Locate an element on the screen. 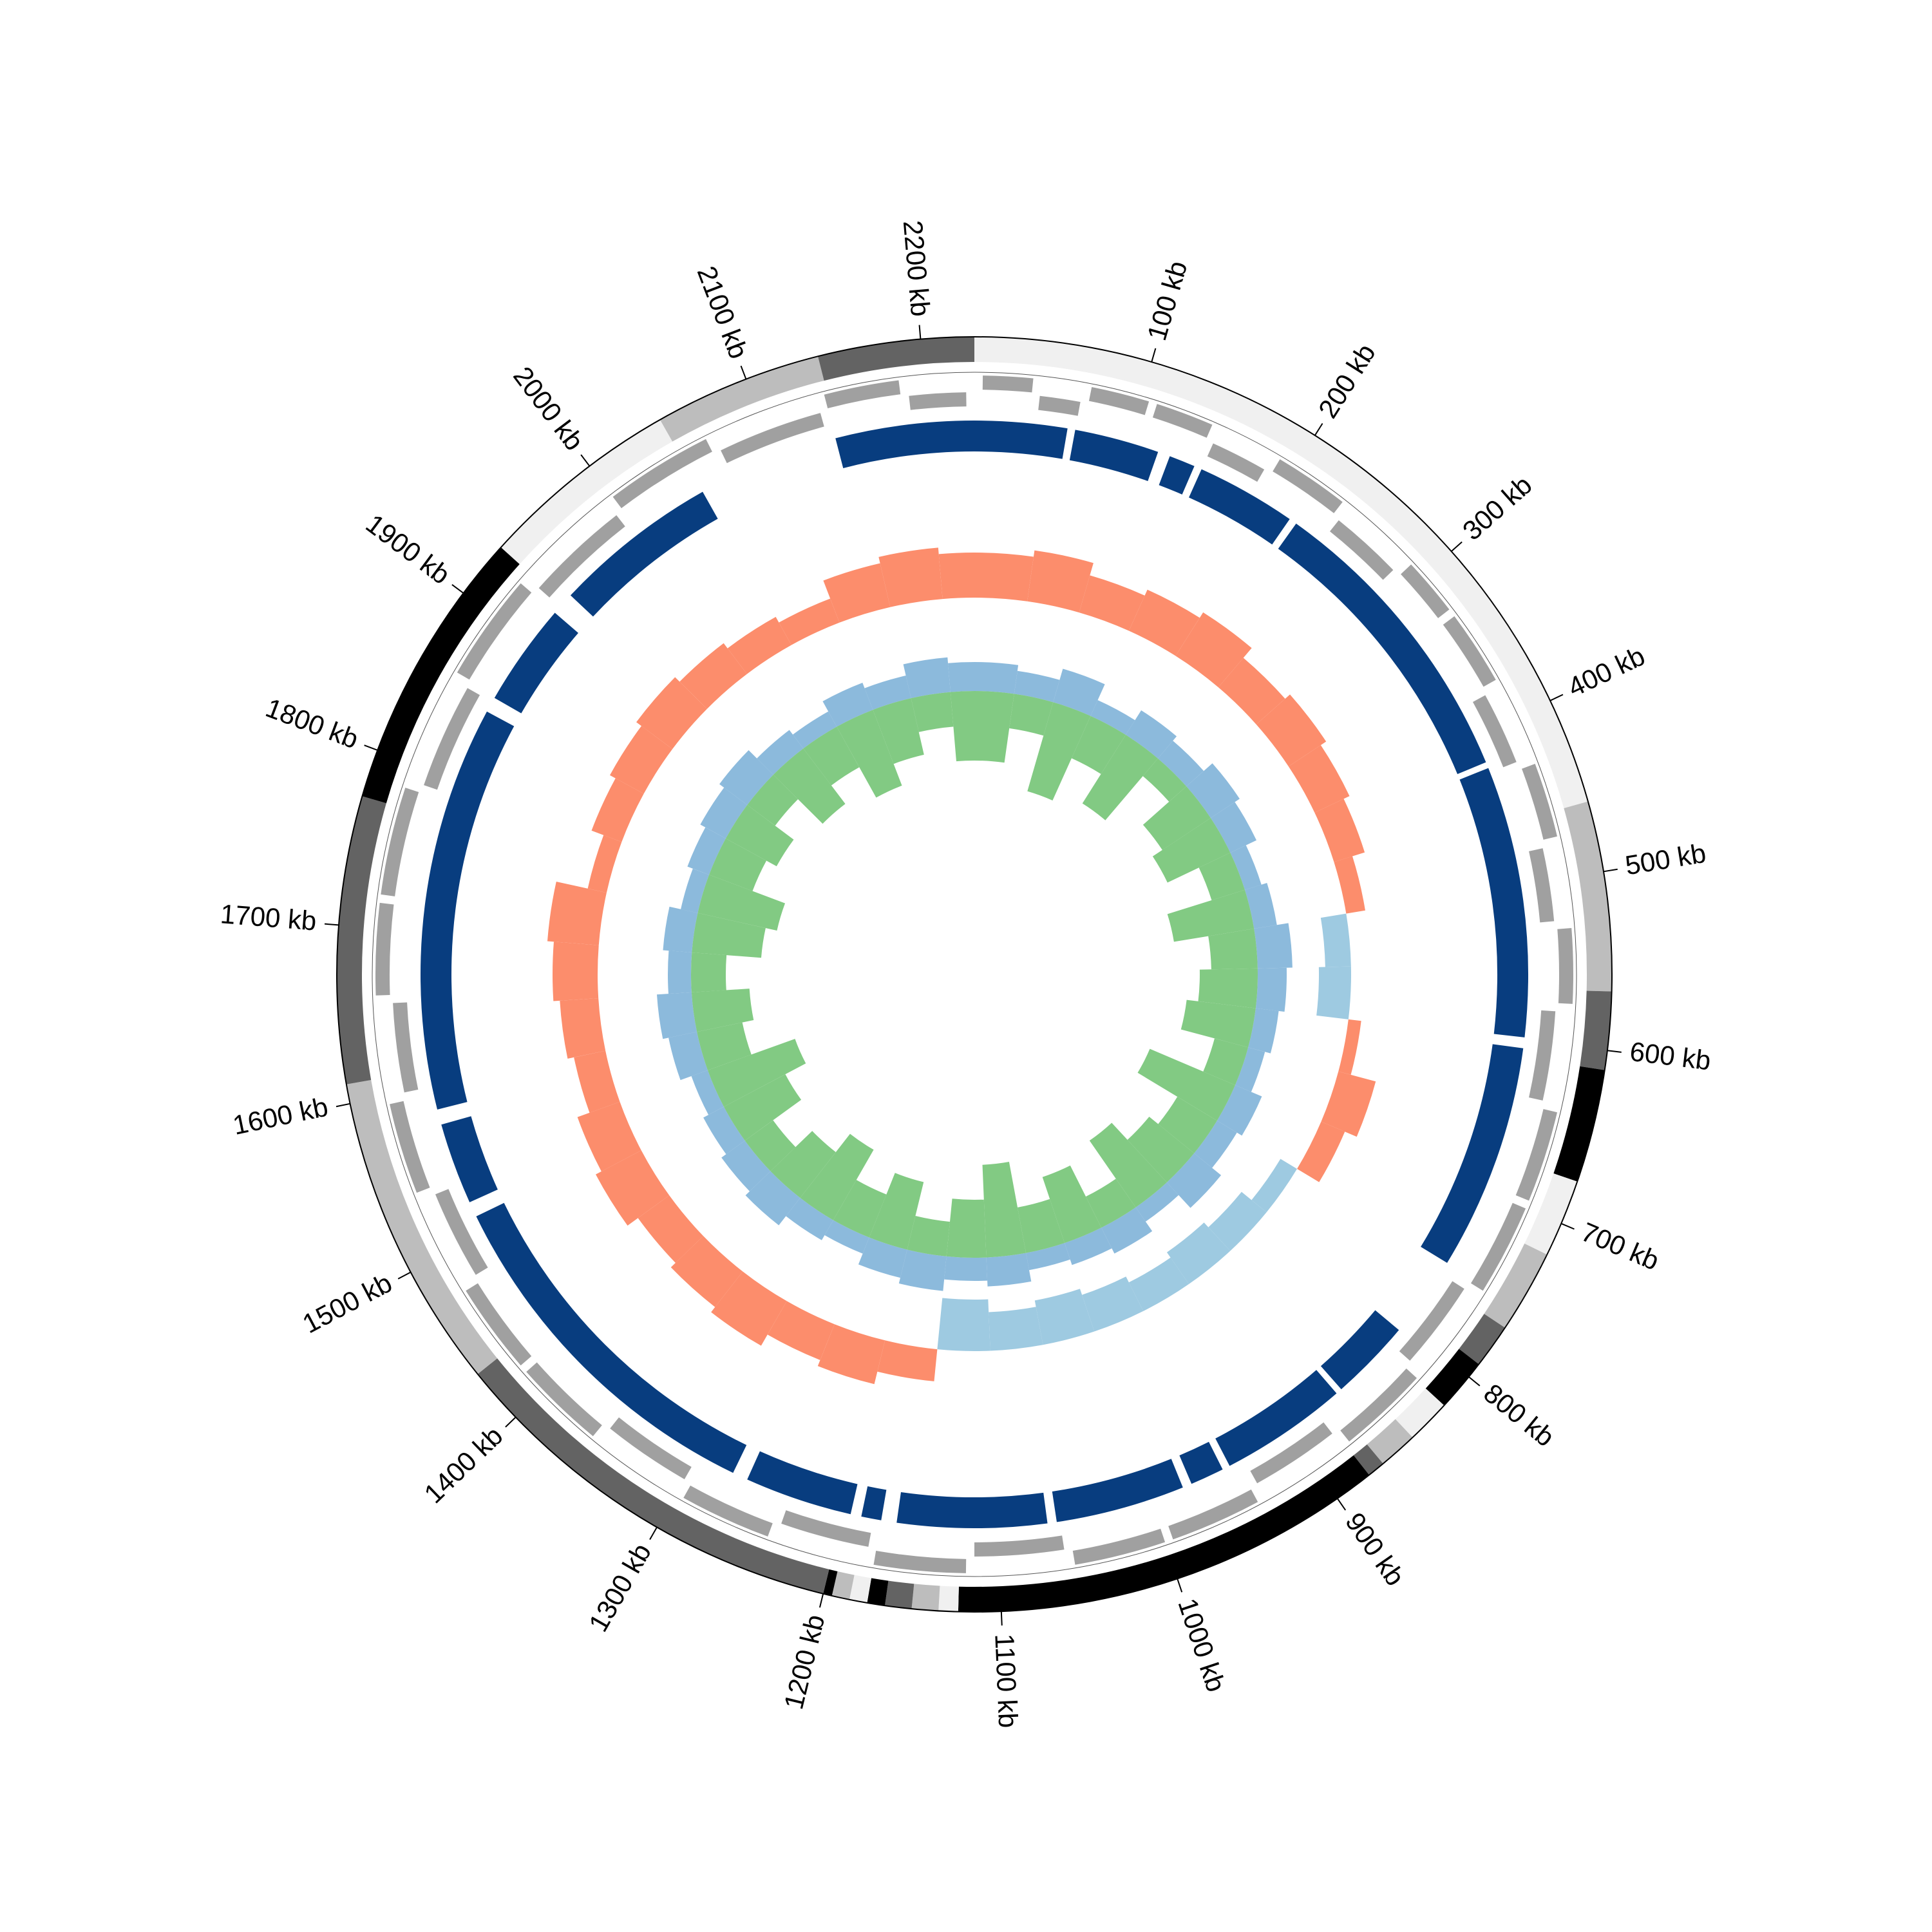  tick-label: 200 kb is located at coordinates (1347, 381).